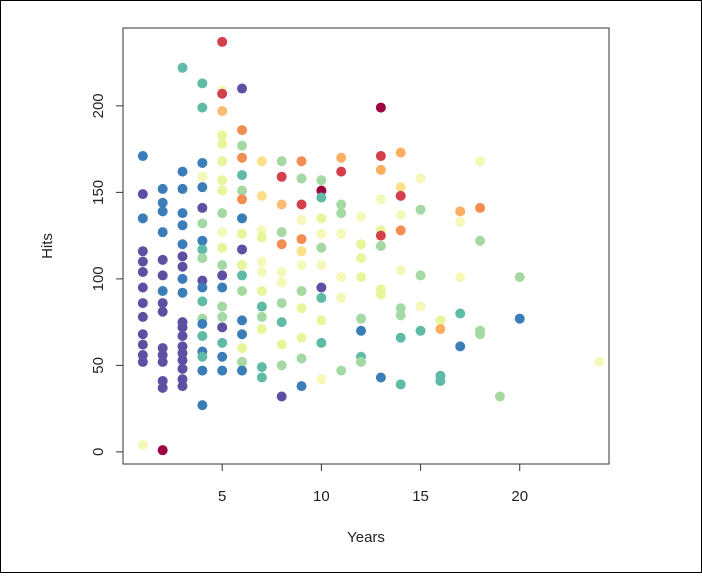  I want to click on x-tick-label: 5, so click(222, 496).